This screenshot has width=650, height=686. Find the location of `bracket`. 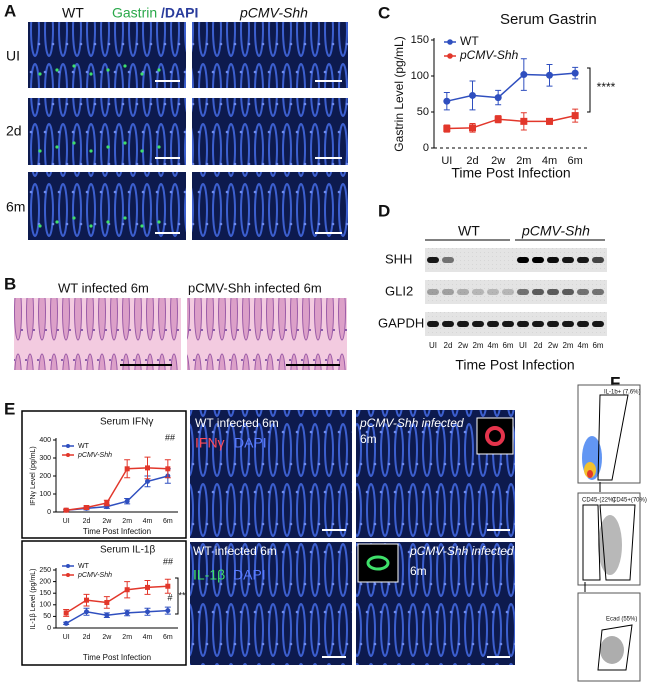

bracket is located at coordinates (589, 90).